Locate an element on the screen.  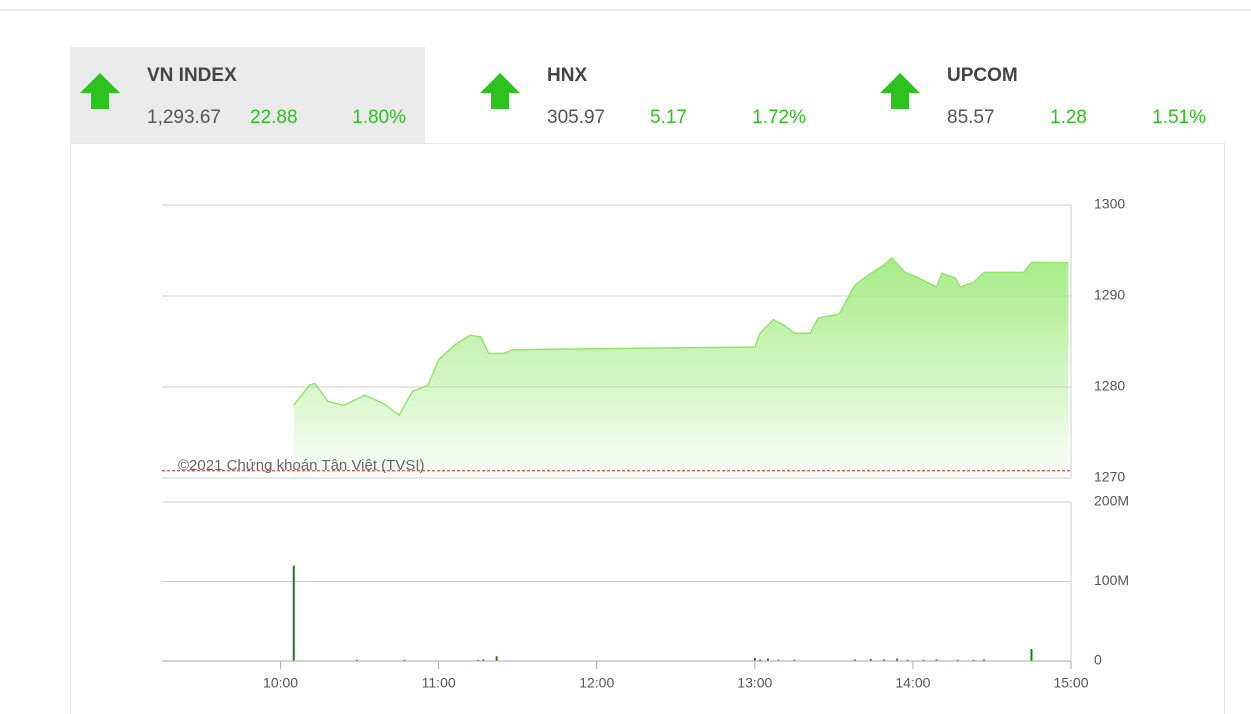
index-percent: 1.80% is located at coordinates (379, 117).